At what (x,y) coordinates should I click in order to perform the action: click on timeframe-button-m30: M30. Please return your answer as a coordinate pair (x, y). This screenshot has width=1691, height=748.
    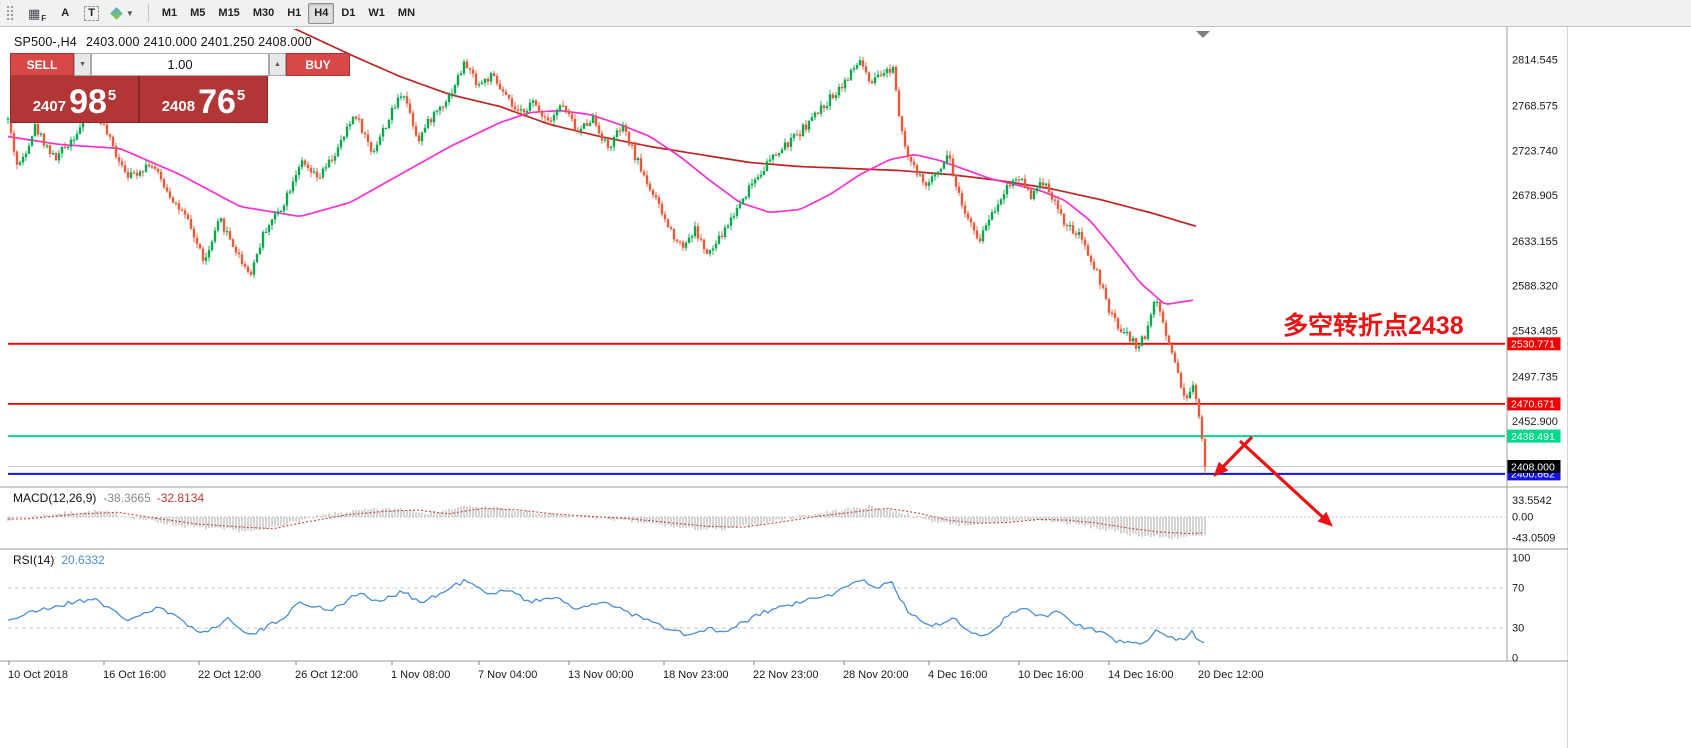
    Looking at the image, I should click on (263, 13).